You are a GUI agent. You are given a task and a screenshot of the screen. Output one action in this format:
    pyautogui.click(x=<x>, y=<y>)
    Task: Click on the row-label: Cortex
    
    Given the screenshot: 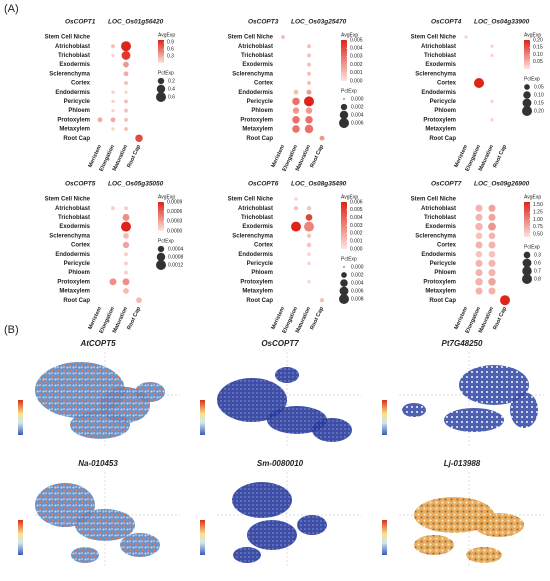 What is the action you would take?
    pyautogui.click(x=264, y=84)
    